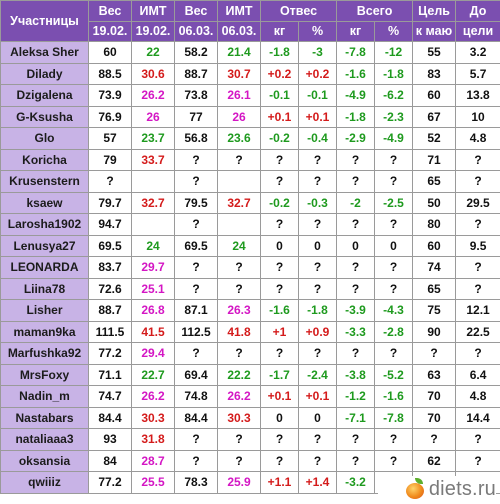  Describe the element at coordinates (110, 396) in the screenshot. I see `table-cell: 74.7` at that location.